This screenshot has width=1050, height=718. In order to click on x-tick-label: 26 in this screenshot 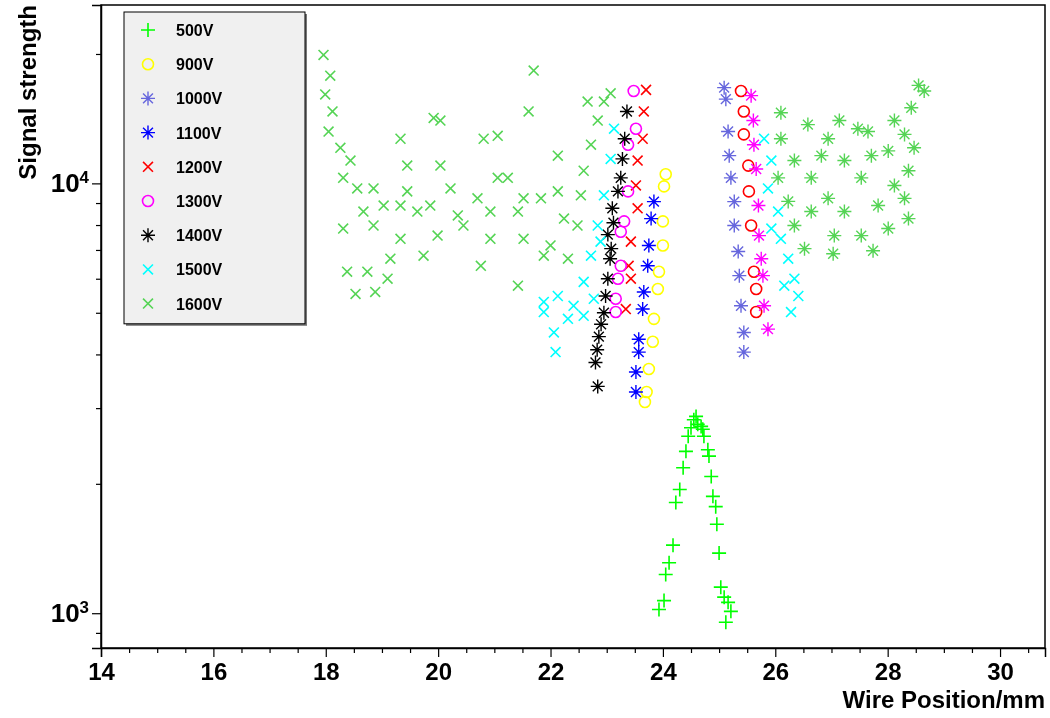, I will do `click(776, 672)`.